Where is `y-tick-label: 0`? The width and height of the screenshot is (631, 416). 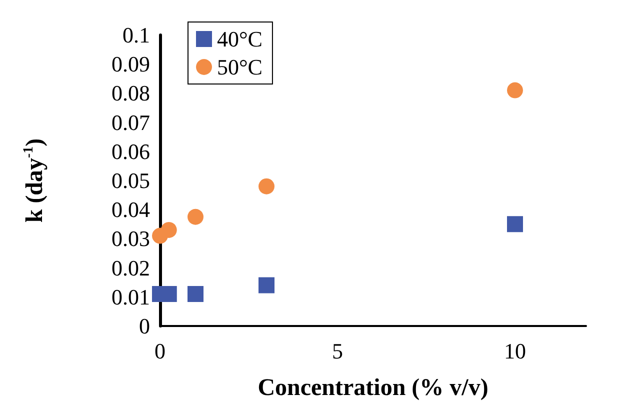 y-tick-label: 0 is located at coordinates (144, 326).